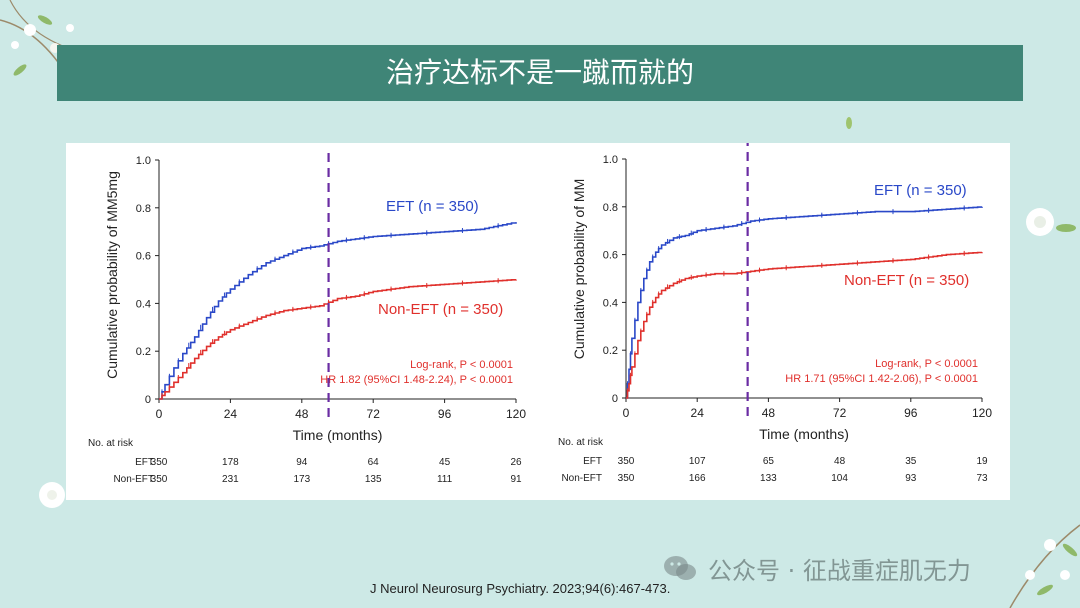  Describe the element at coordinates (52, 495) in the screenshot. I see `flower-decoration-left` at that location.